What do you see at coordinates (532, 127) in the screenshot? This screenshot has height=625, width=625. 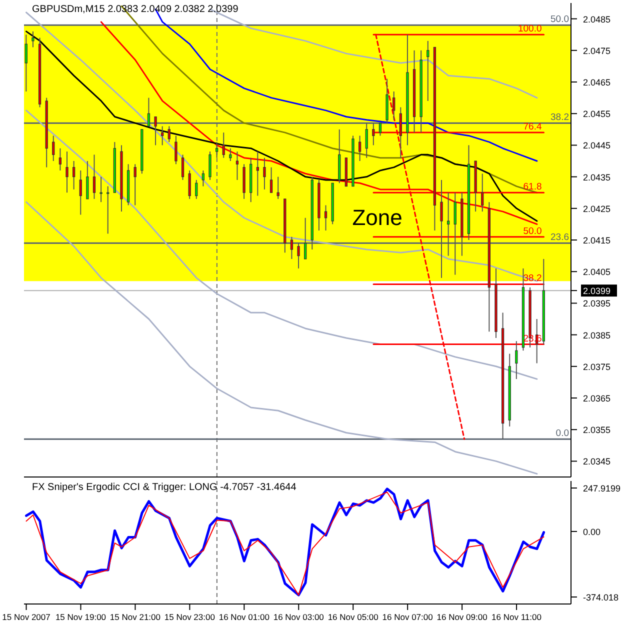 I see `series-label: 76.4` at bounding box center [532, 127].